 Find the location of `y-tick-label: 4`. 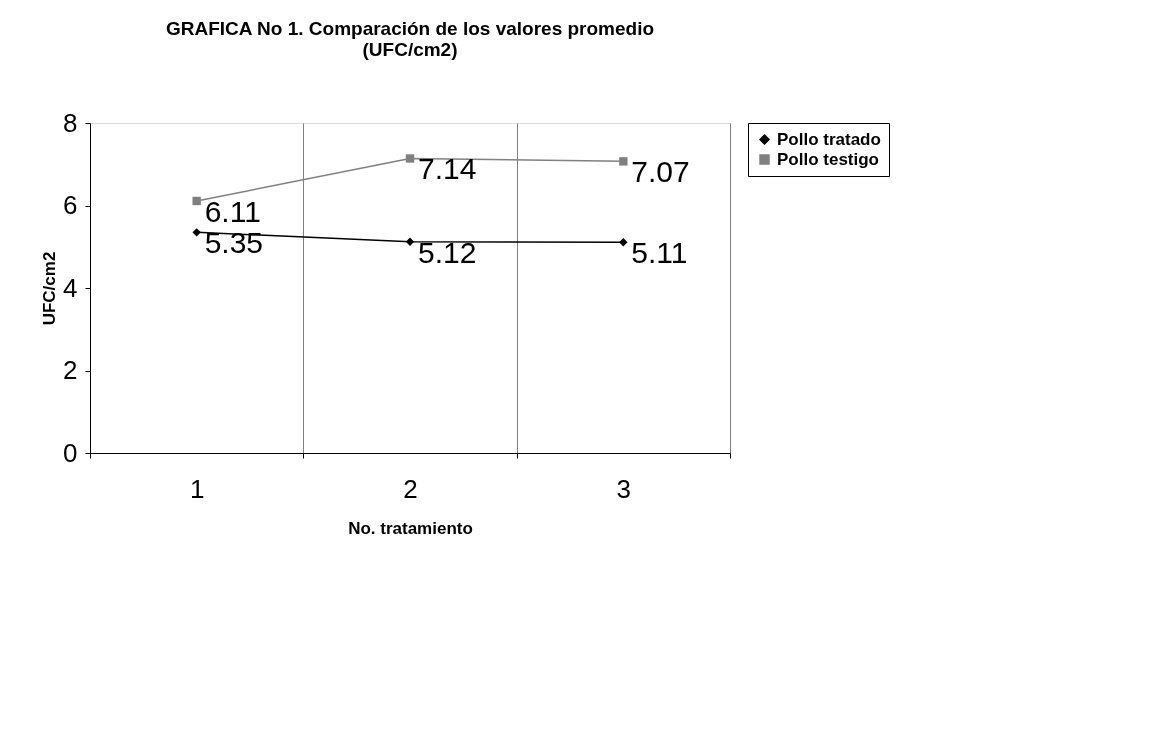

y-tick-label: 4 is located at coordinates (70, 287).